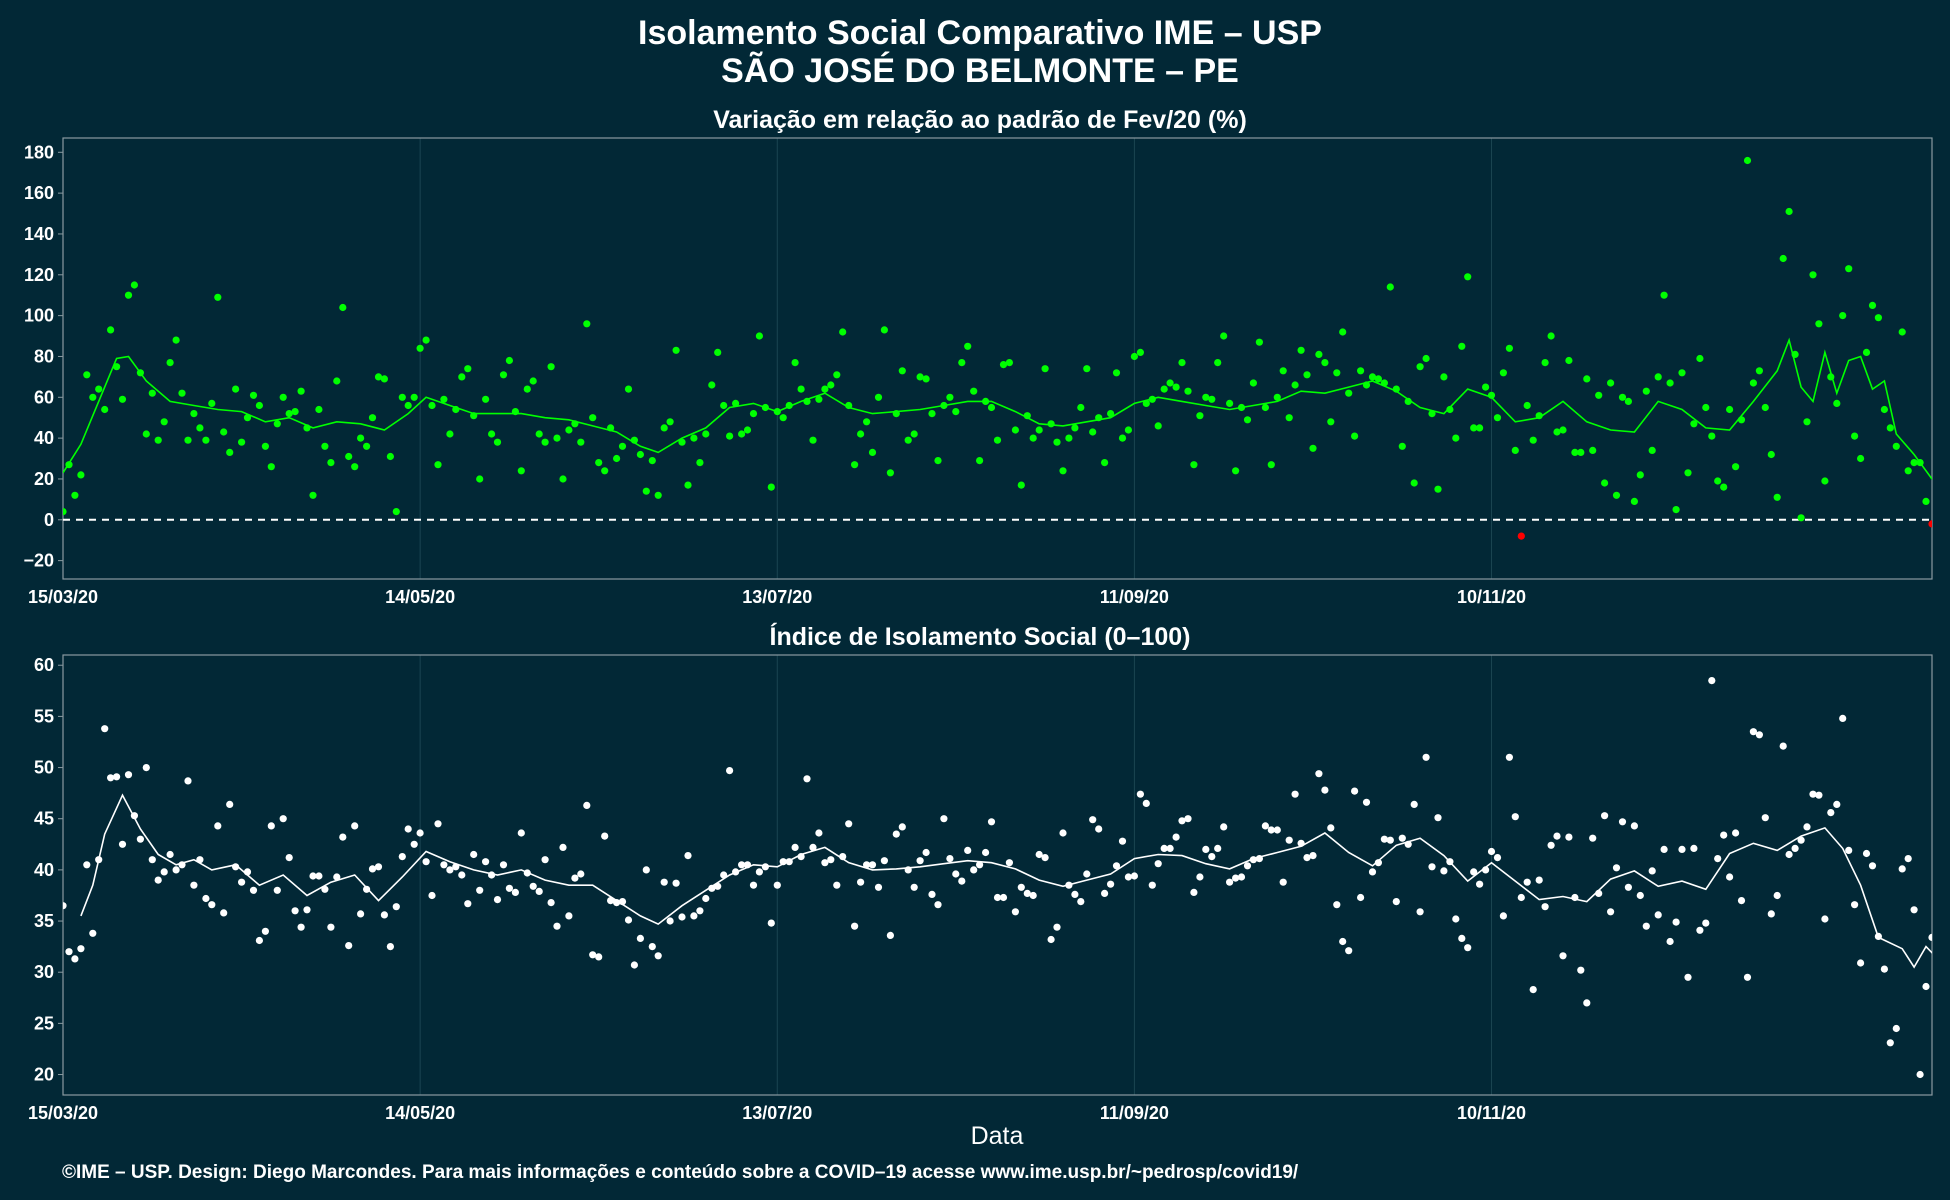 The image size is (1950, 1200). I want to click on y-tick-label: 140, so click(39, 234).